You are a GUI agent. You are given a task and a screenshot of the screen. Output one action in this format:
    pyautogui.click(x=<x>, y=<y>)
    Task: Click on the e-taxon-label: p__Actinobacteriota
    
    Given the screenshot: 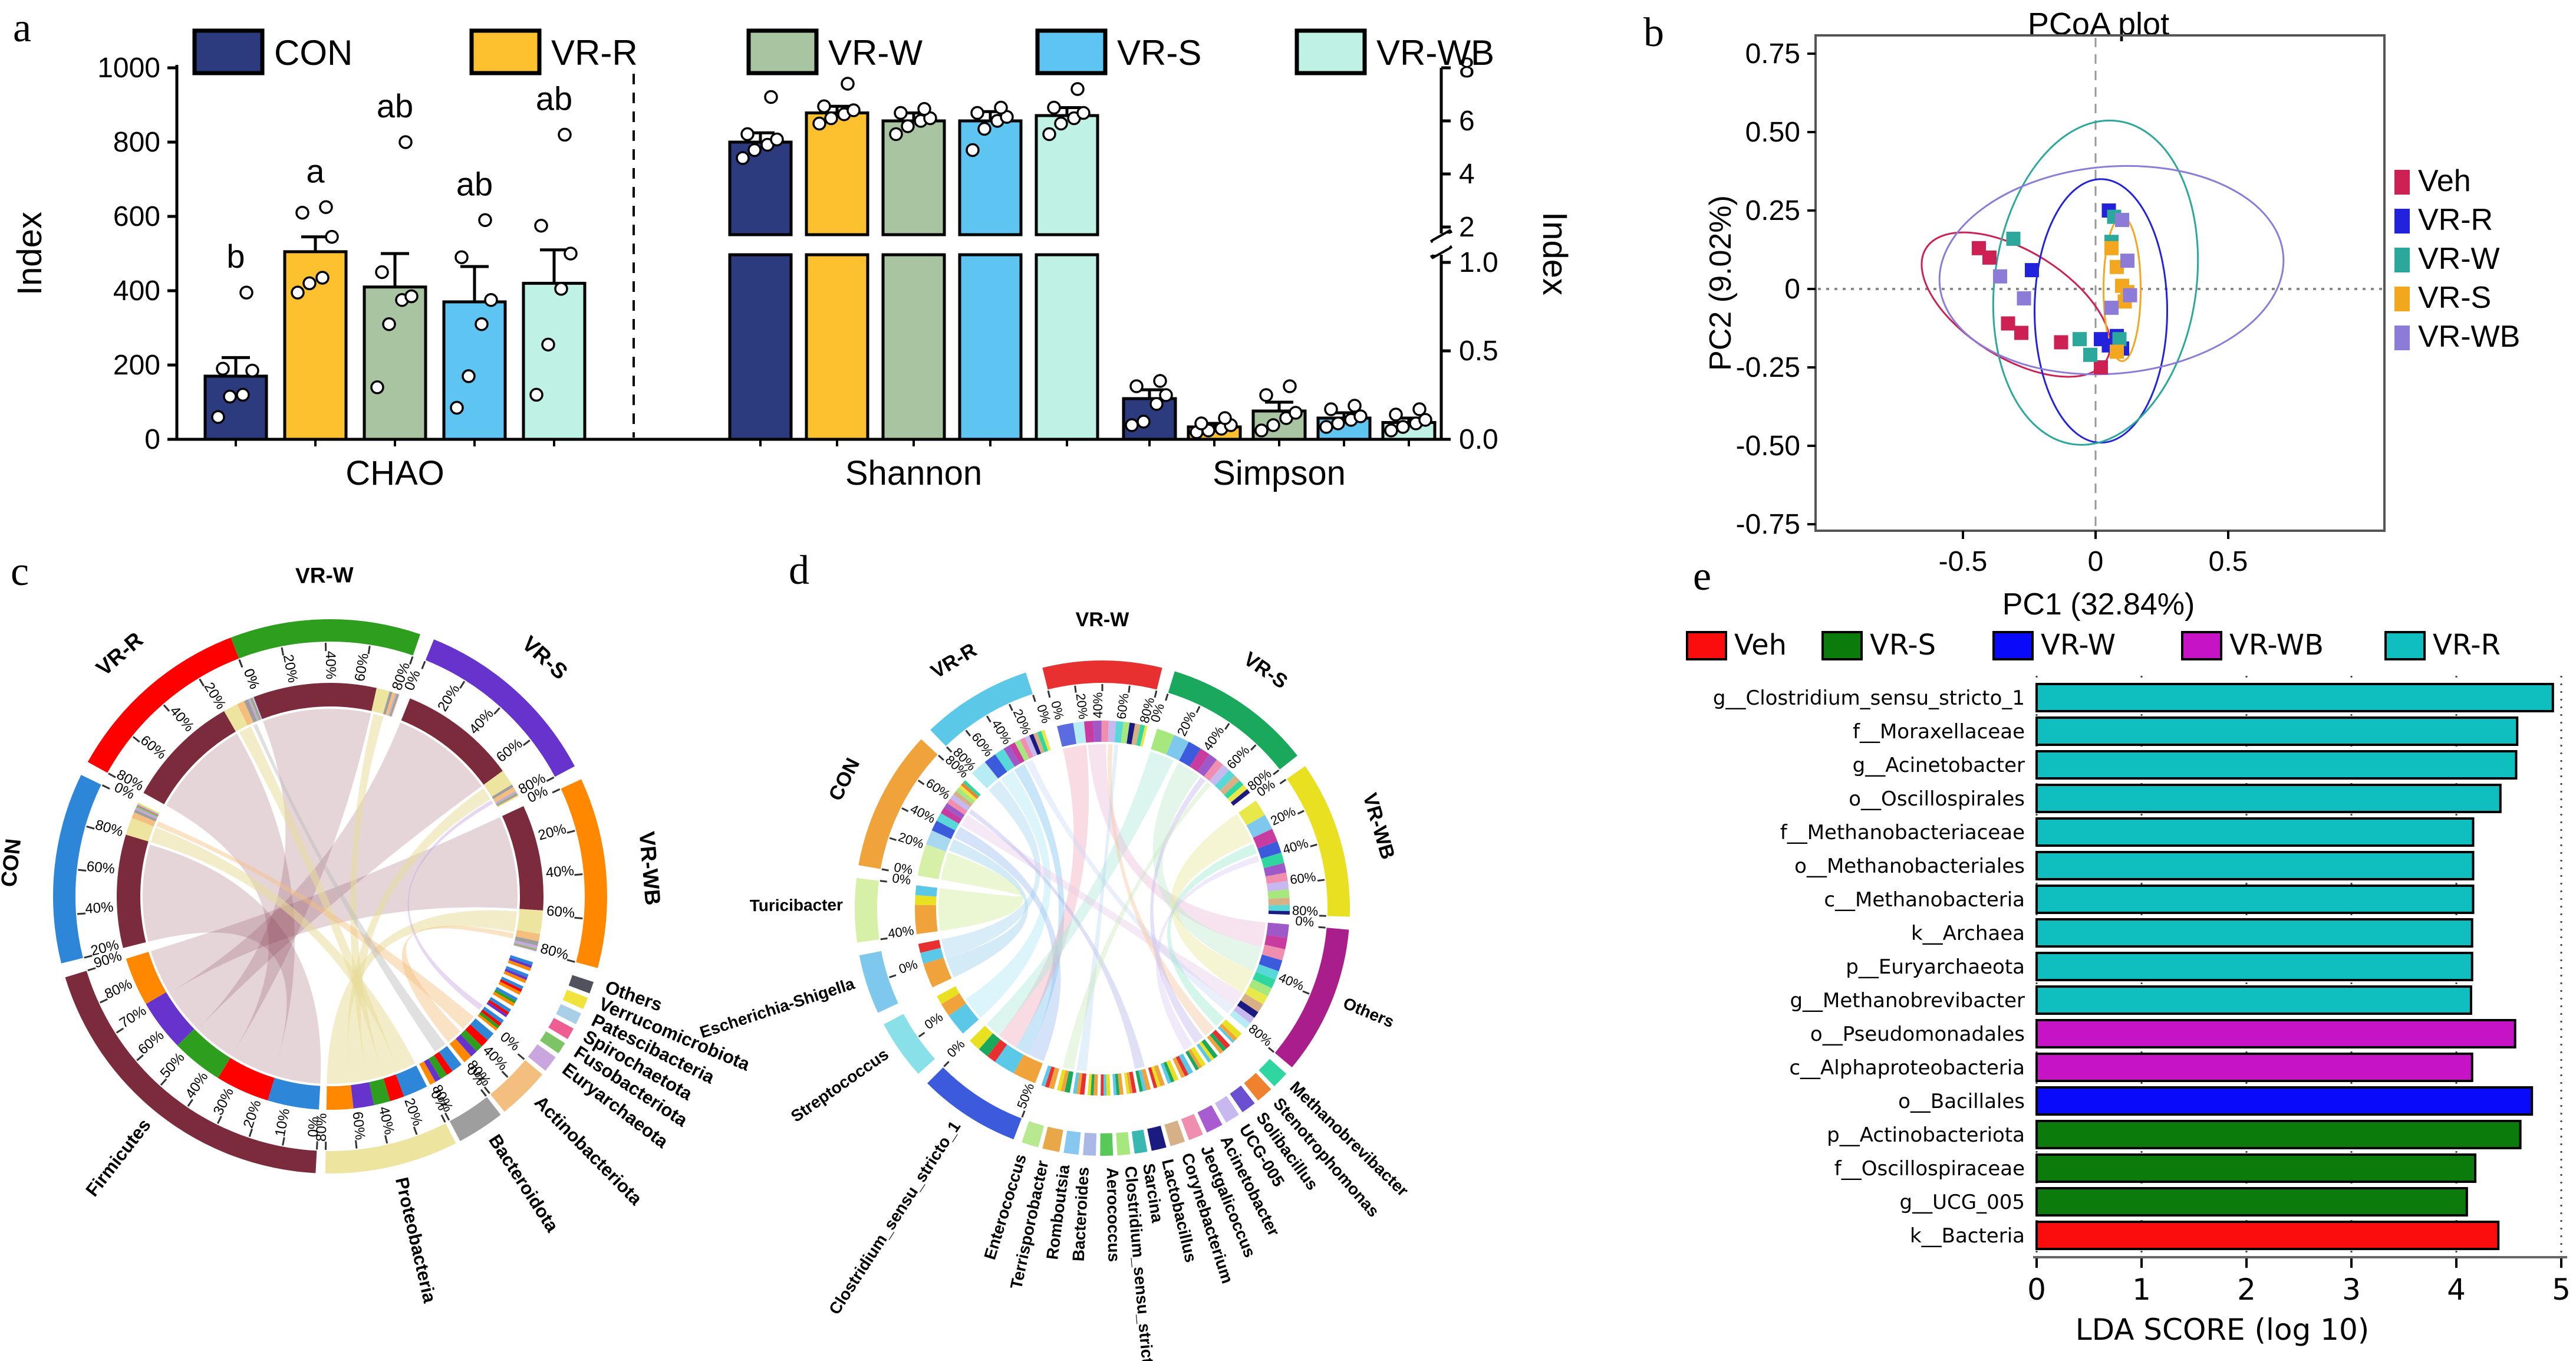 What is the action you would take?
    pyautogui.click(x=1926, y=1135)
    